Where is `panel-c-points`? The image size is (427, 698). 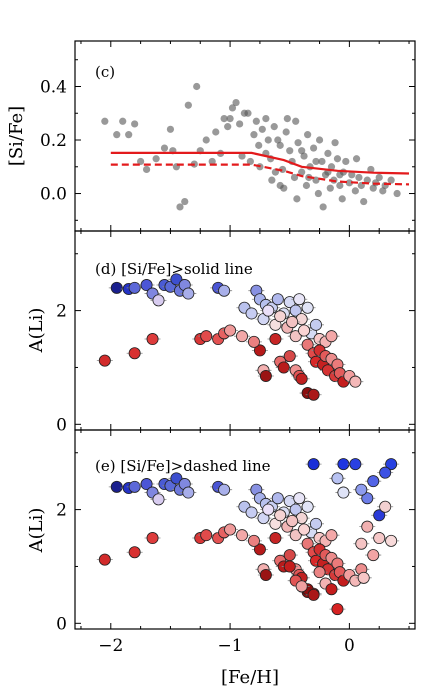 panel-c-points is located at coordinates (251, 146).